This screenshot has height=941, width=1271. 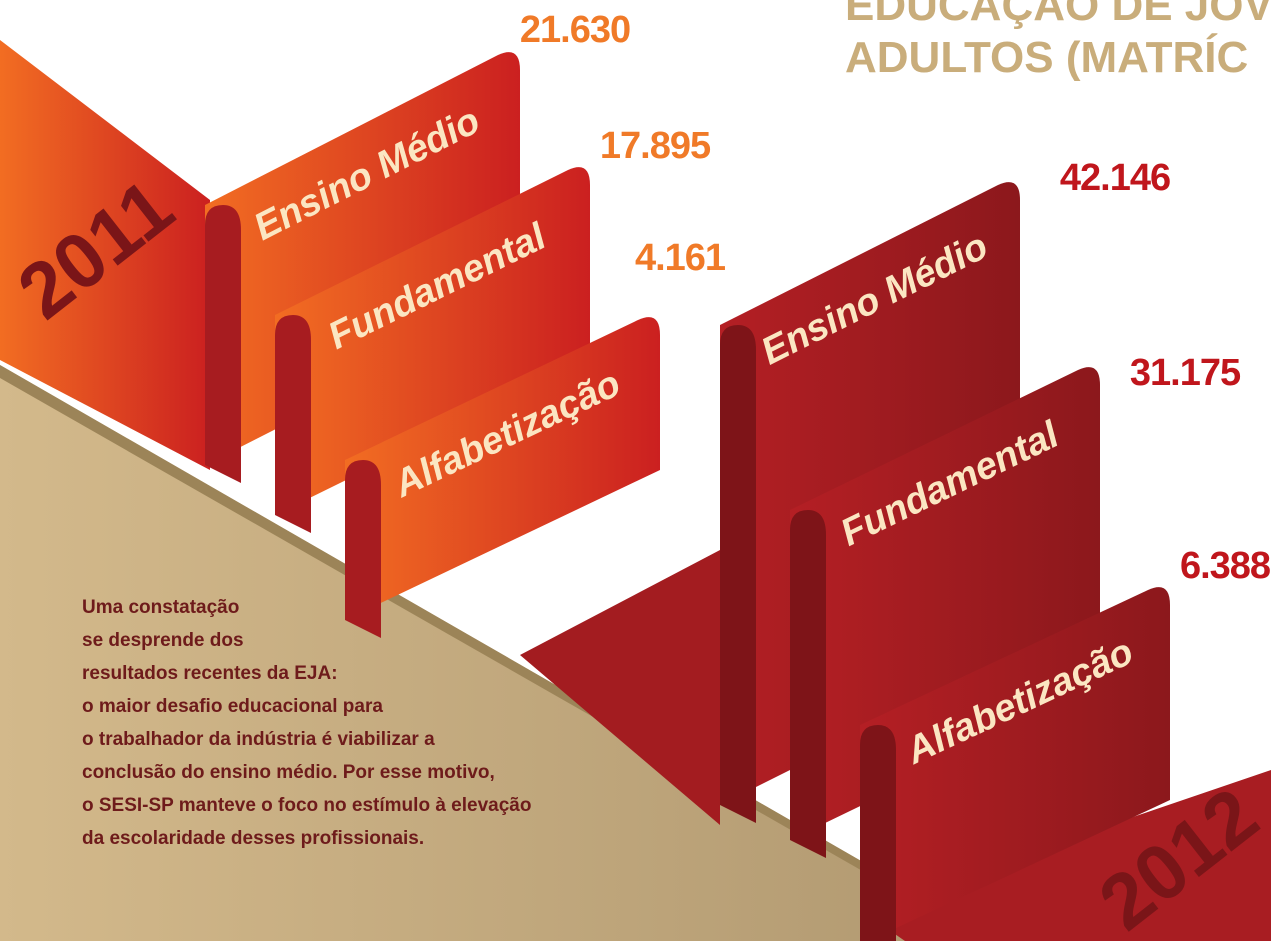 What do you see at coordinates (655, 146) in the screenshot?
I see `level-value: 17.895` at bounding box center [655, 146].